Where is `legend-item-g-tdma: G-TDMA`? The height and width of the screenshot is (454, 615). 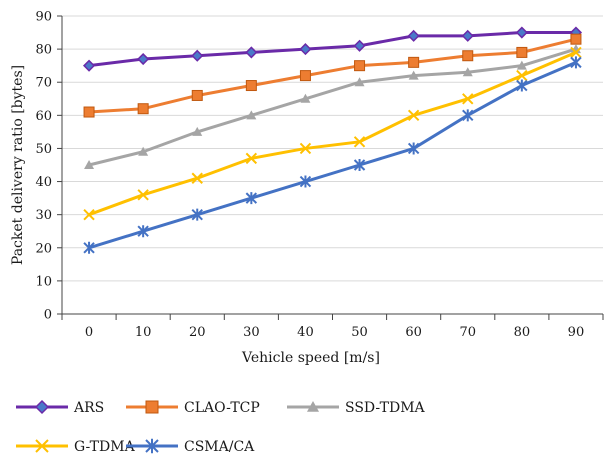 legend-item-g-tdma: G-TDMA is located at coordinates (76, 446).